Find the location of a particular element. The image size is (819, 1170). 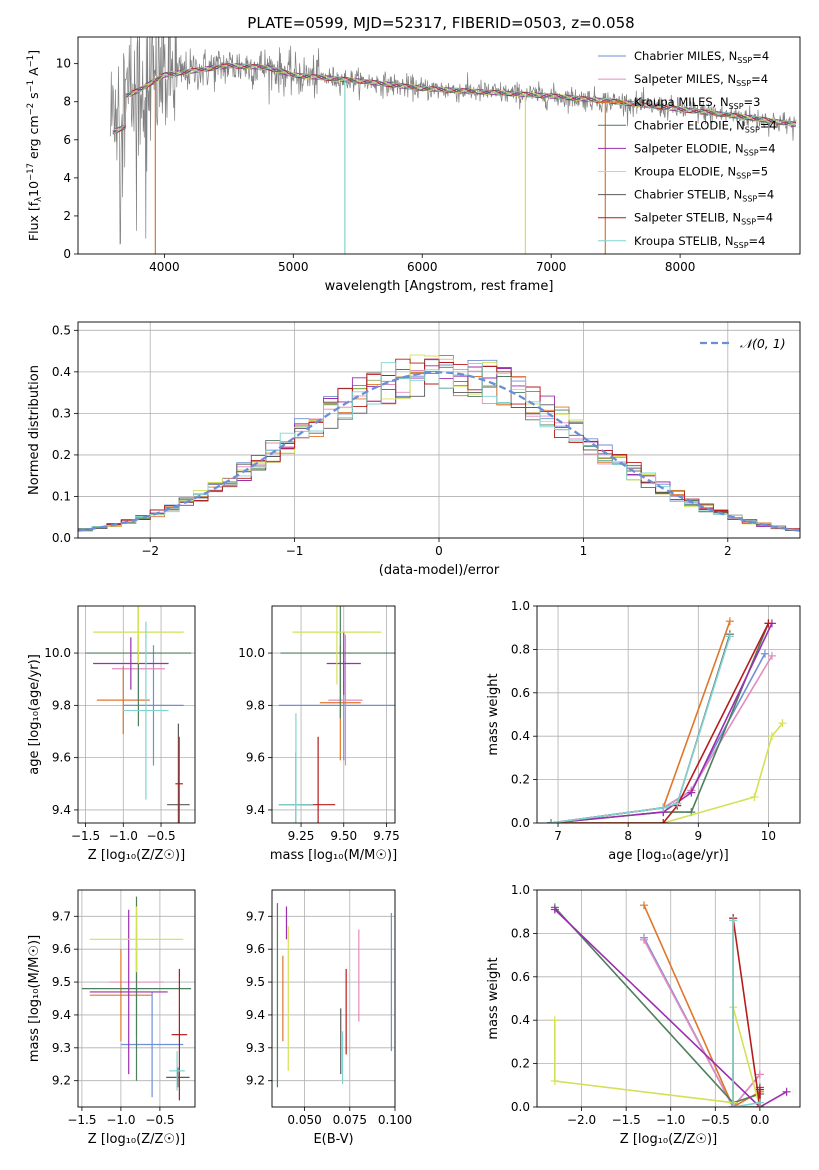

x-tick-label: 8000 is located at coordinates (680, 267).